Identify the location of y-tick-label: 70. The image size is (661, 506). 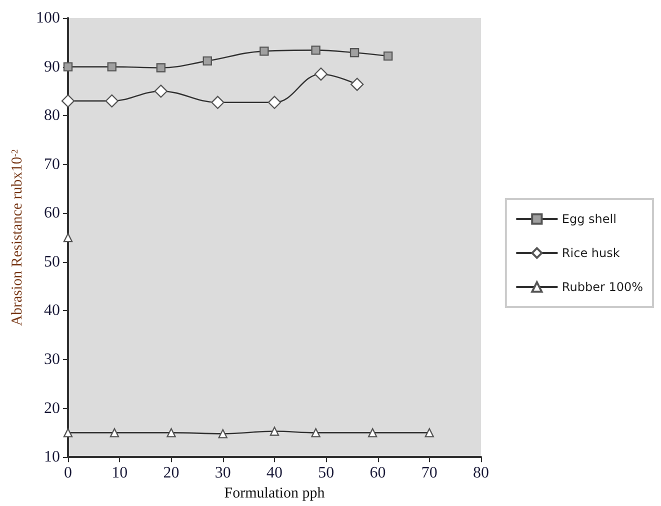
(52, 164).